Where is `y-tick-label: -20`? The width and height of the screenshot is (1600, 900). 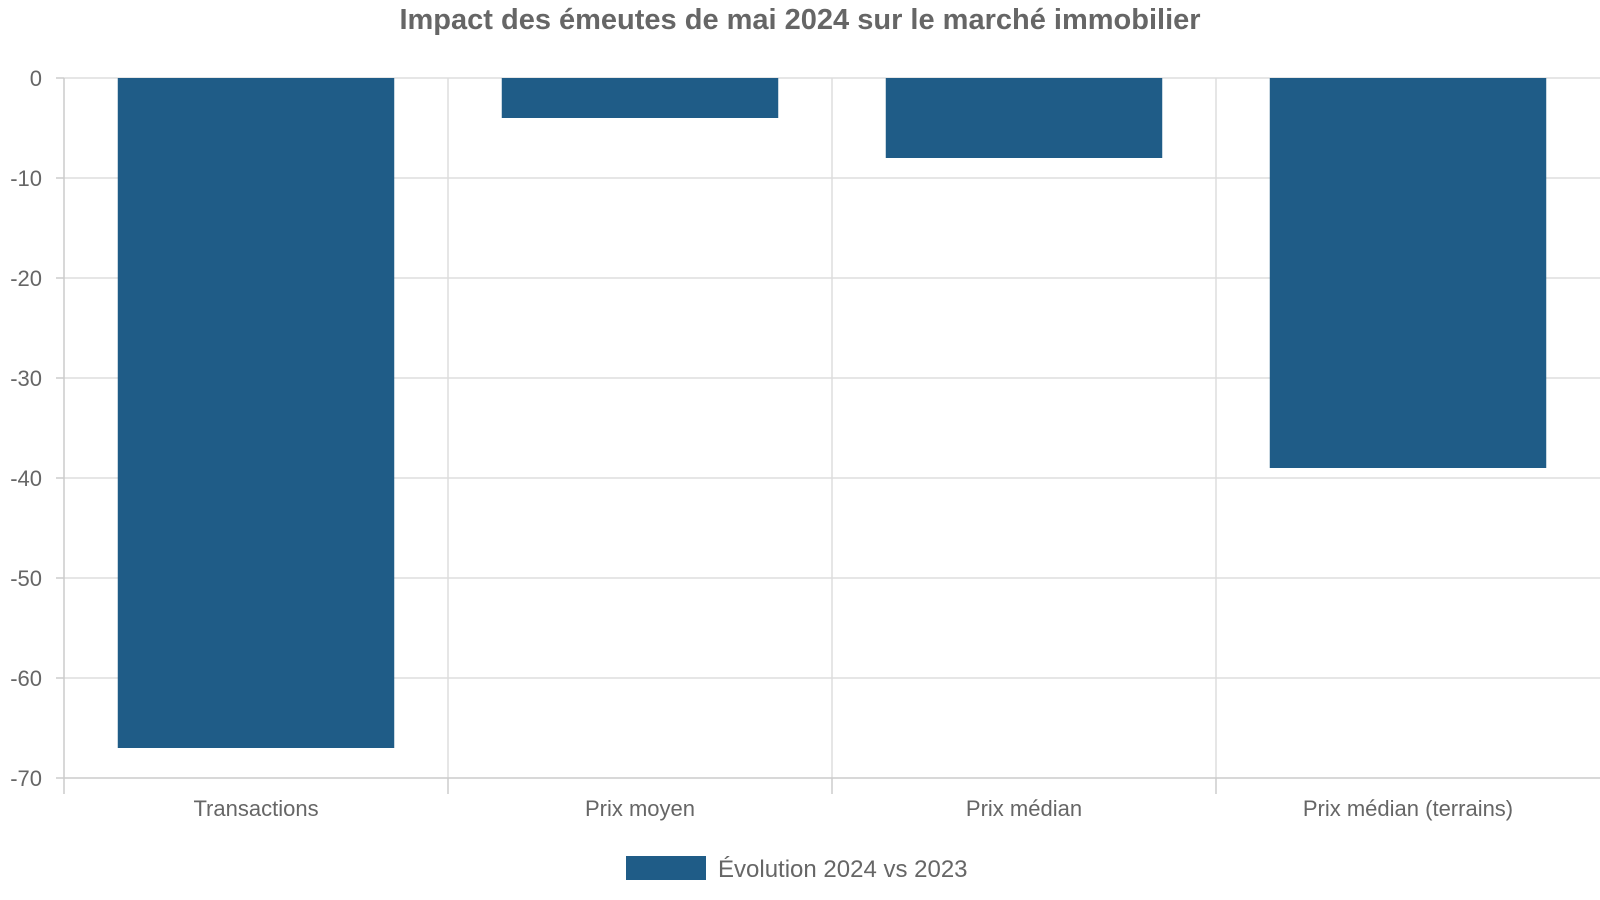 y-tick-label: -20 is located at coordinates (26, 278).